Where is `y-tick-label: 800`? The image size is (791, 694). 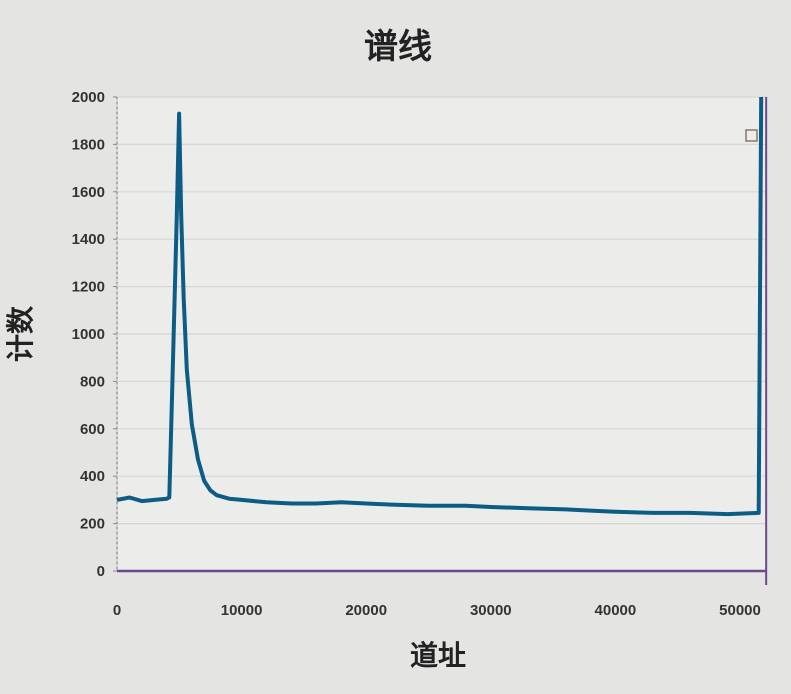 y-tick-label: 800 is located at coordinates (92, 381).